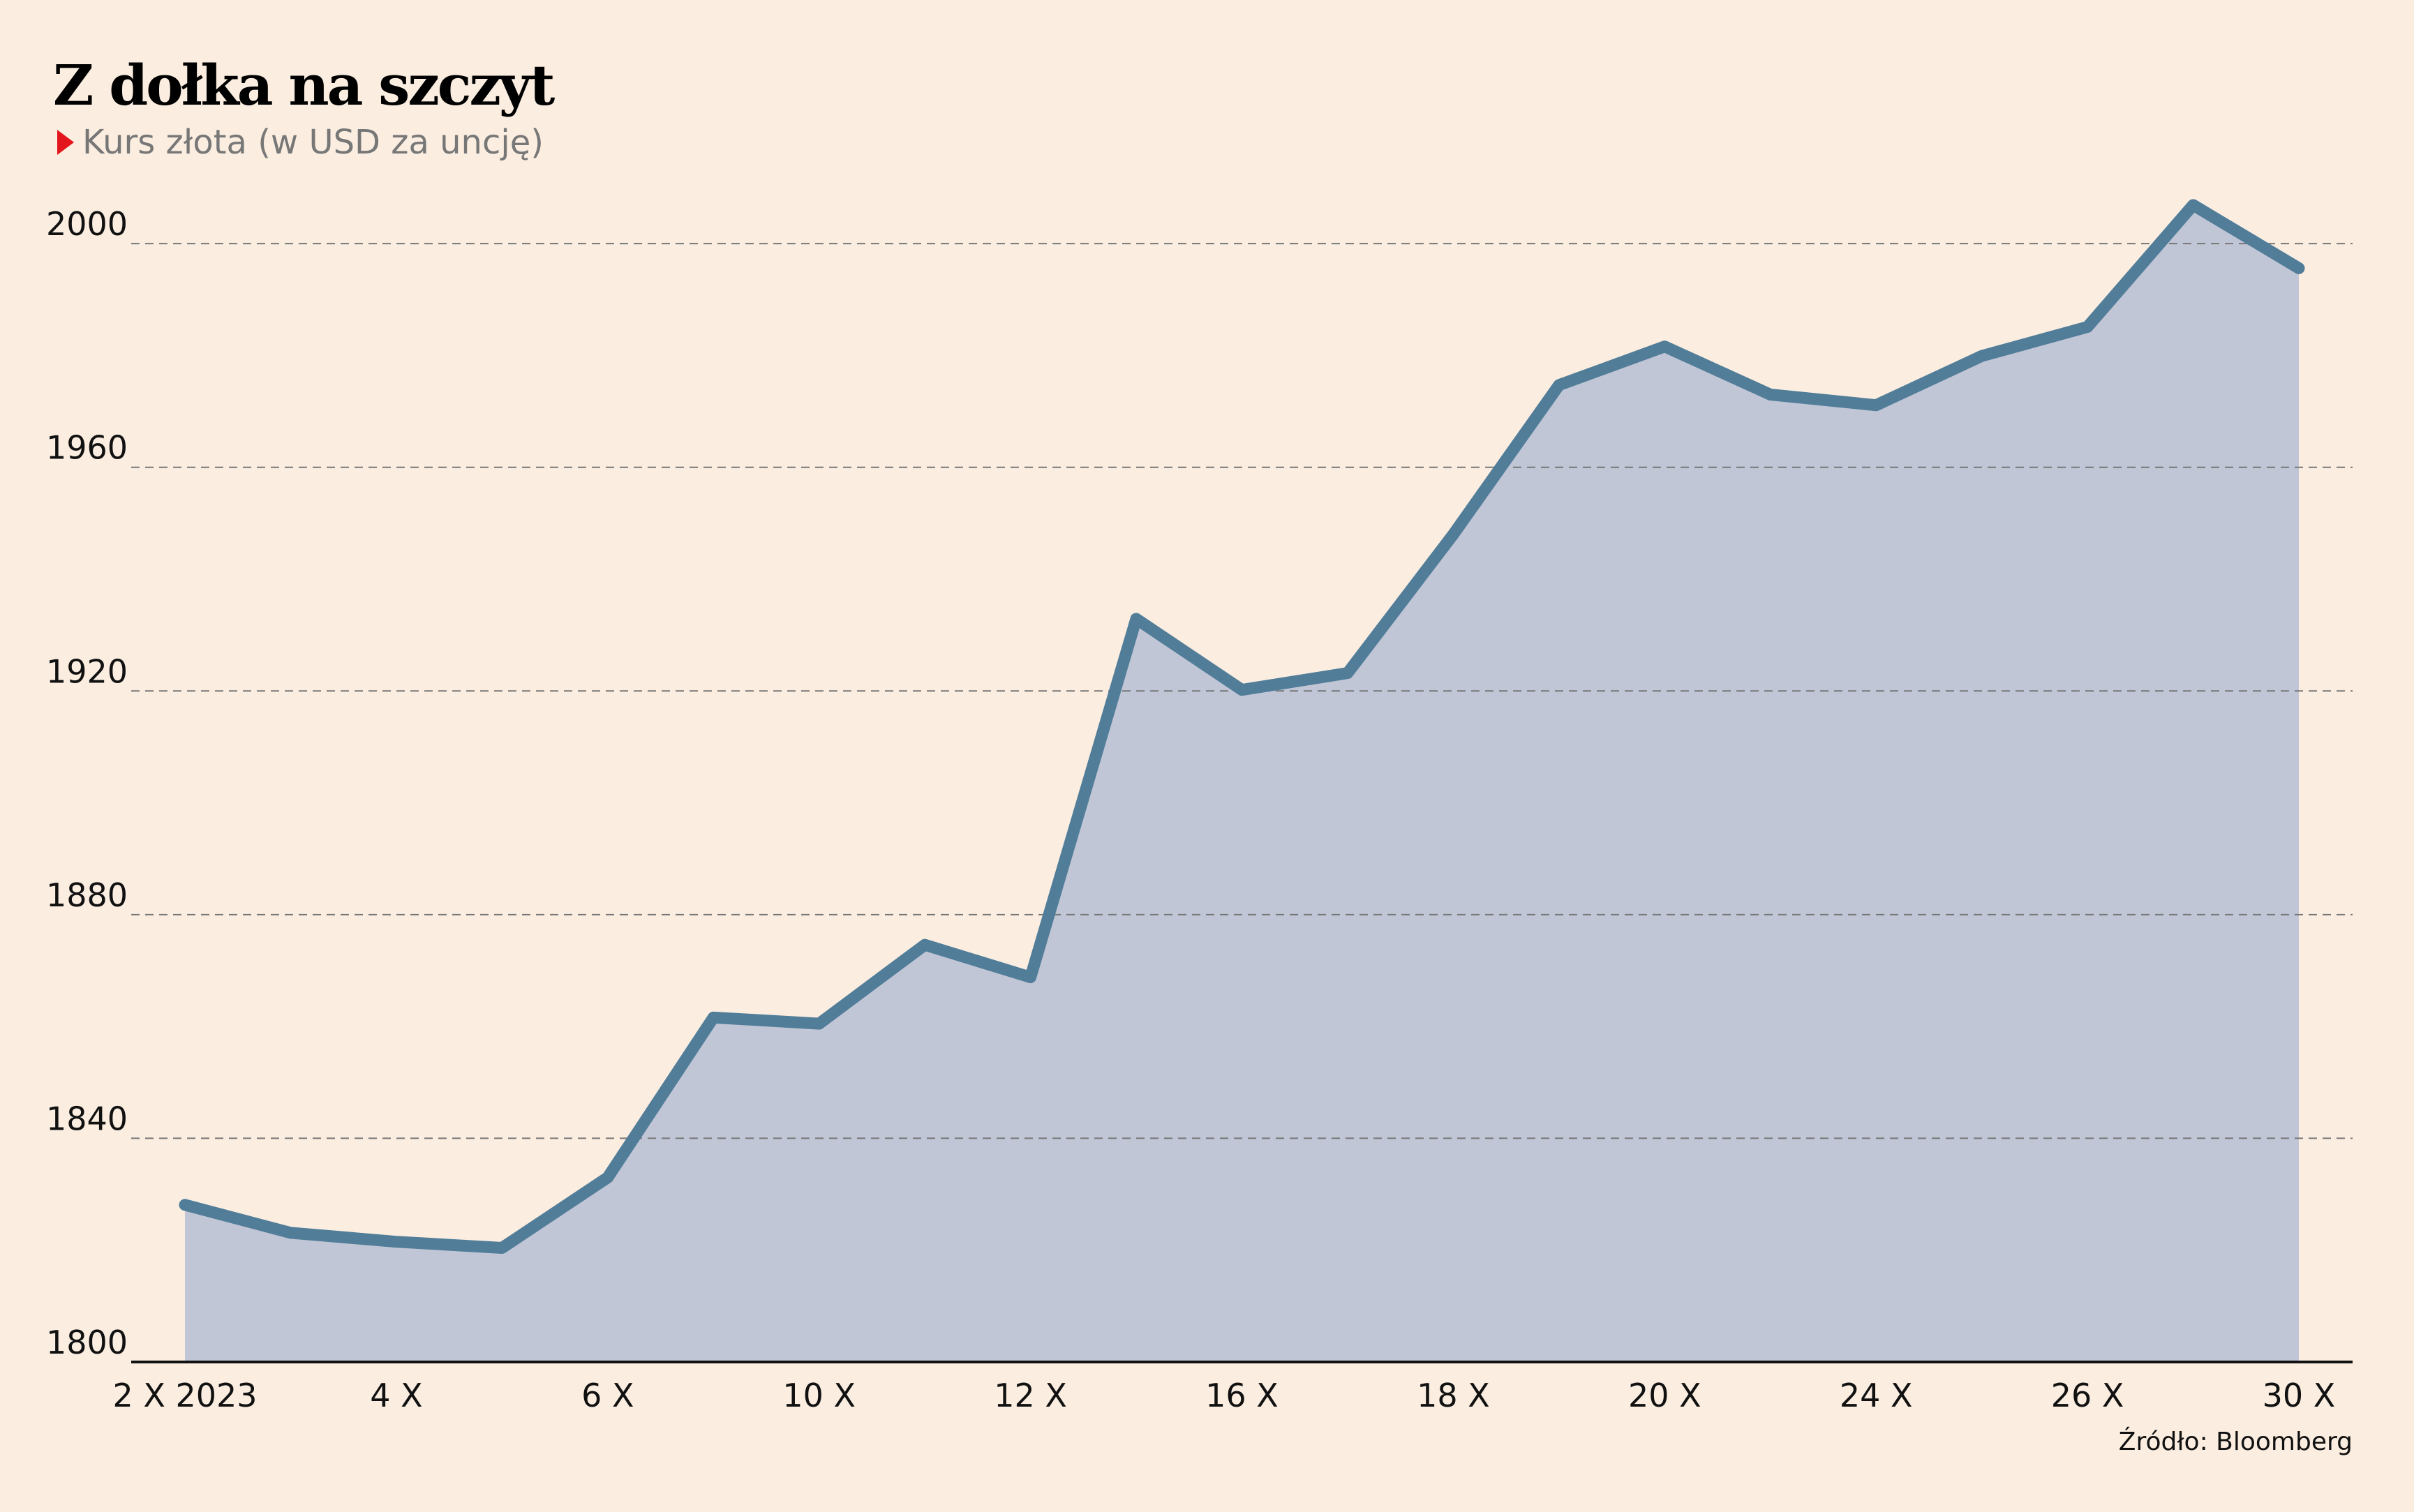 The image size is (2414, 1512). I want to click on x-tick-label: 26 X, so click(2087, 1395).